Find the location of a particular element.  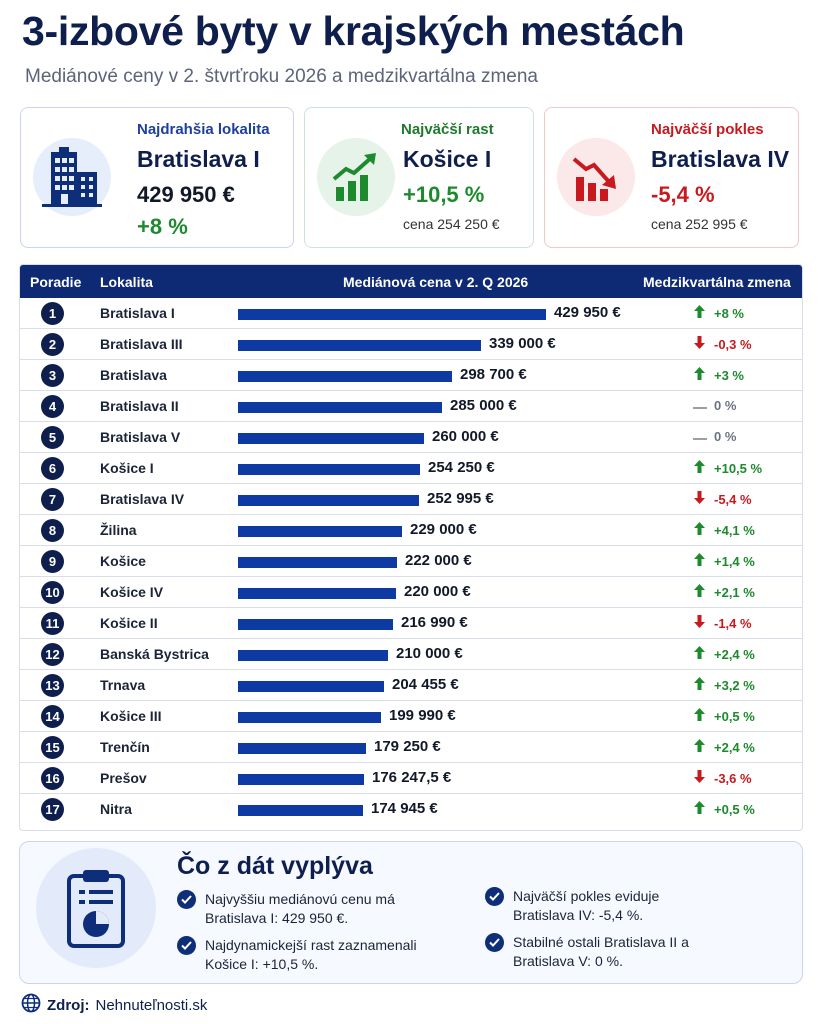

header-rank: Poradie is located at coordinates (56, 282).